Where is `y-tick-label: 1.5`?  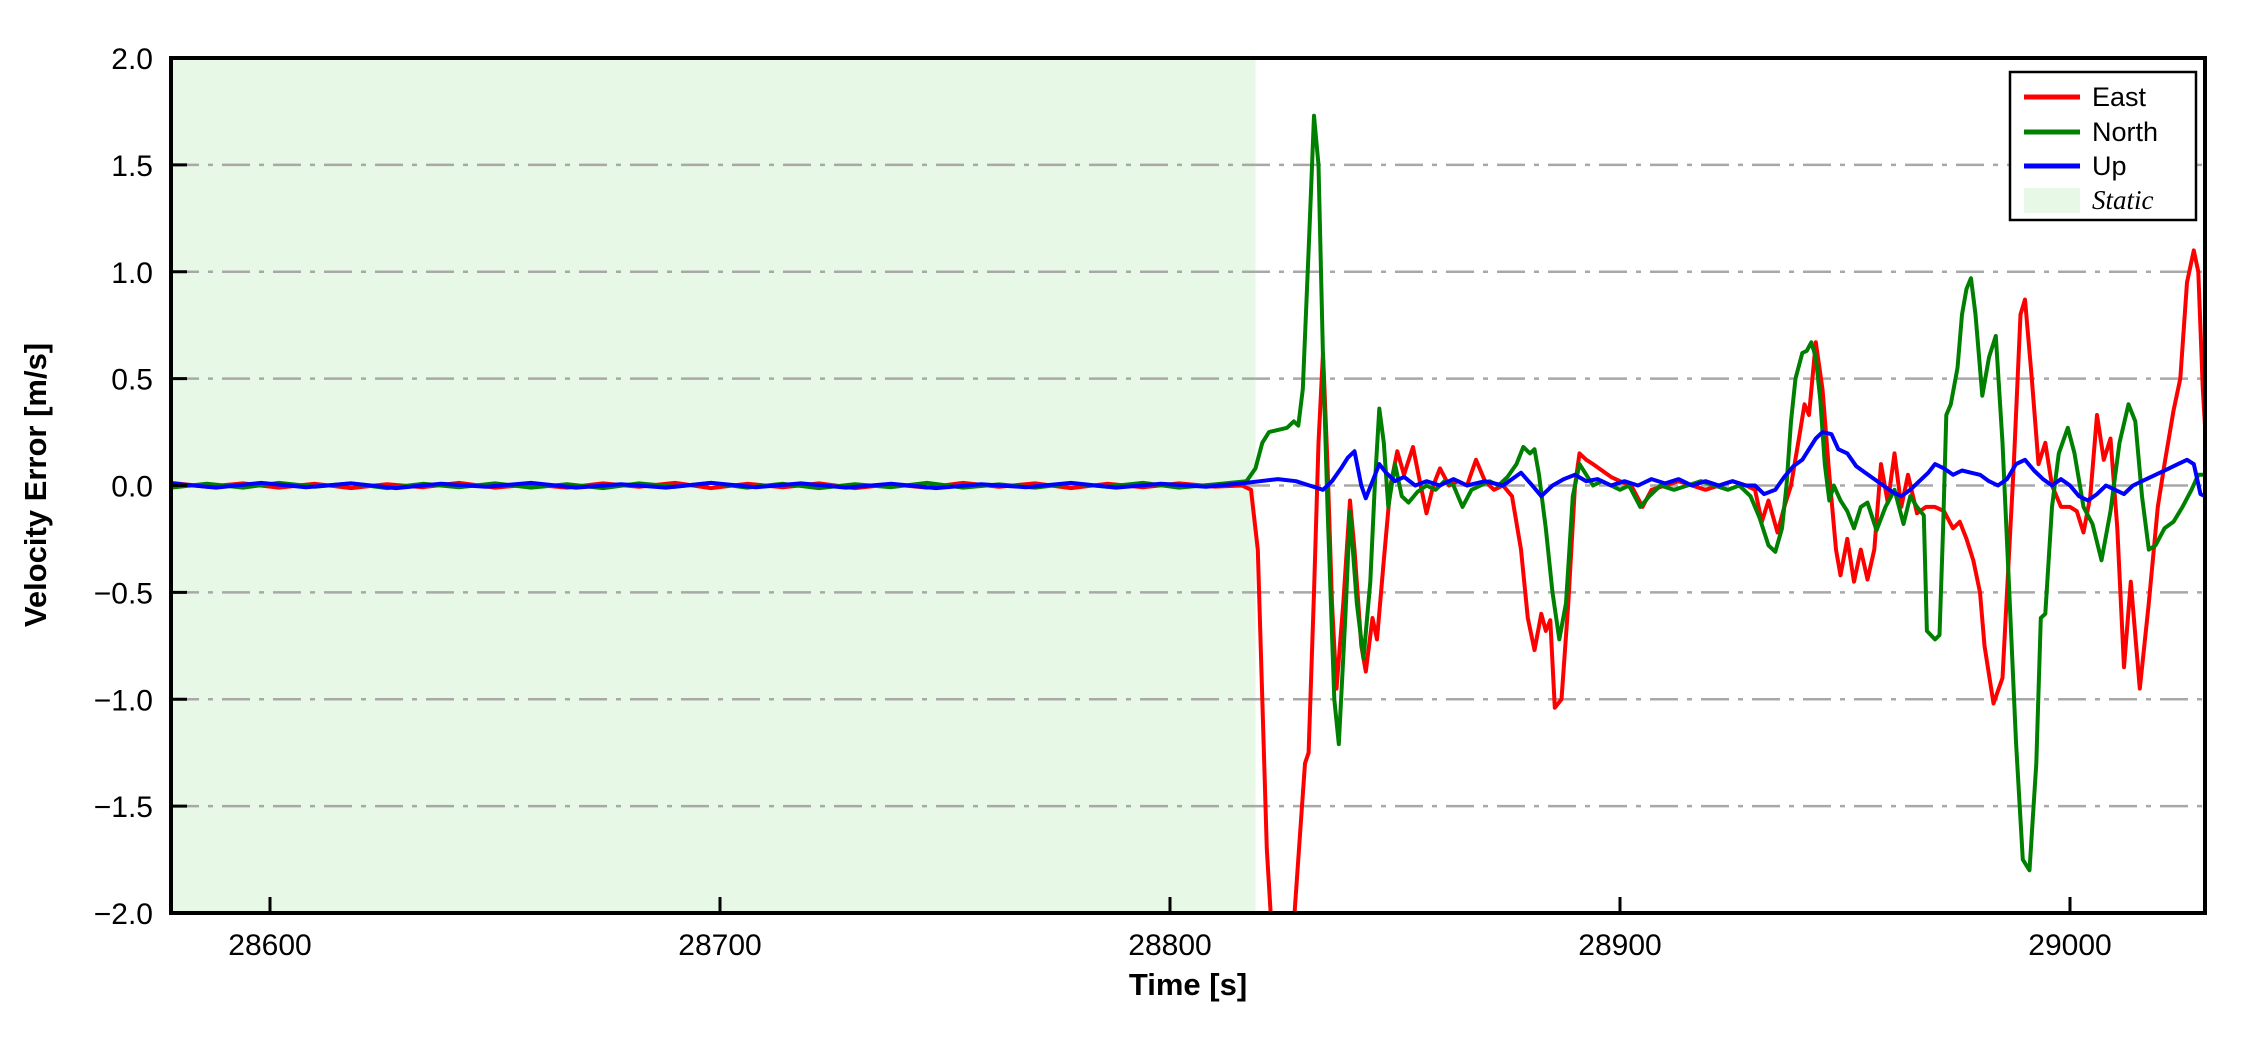 y-tick-label: 1.5 is located at coordinates (132, 166).